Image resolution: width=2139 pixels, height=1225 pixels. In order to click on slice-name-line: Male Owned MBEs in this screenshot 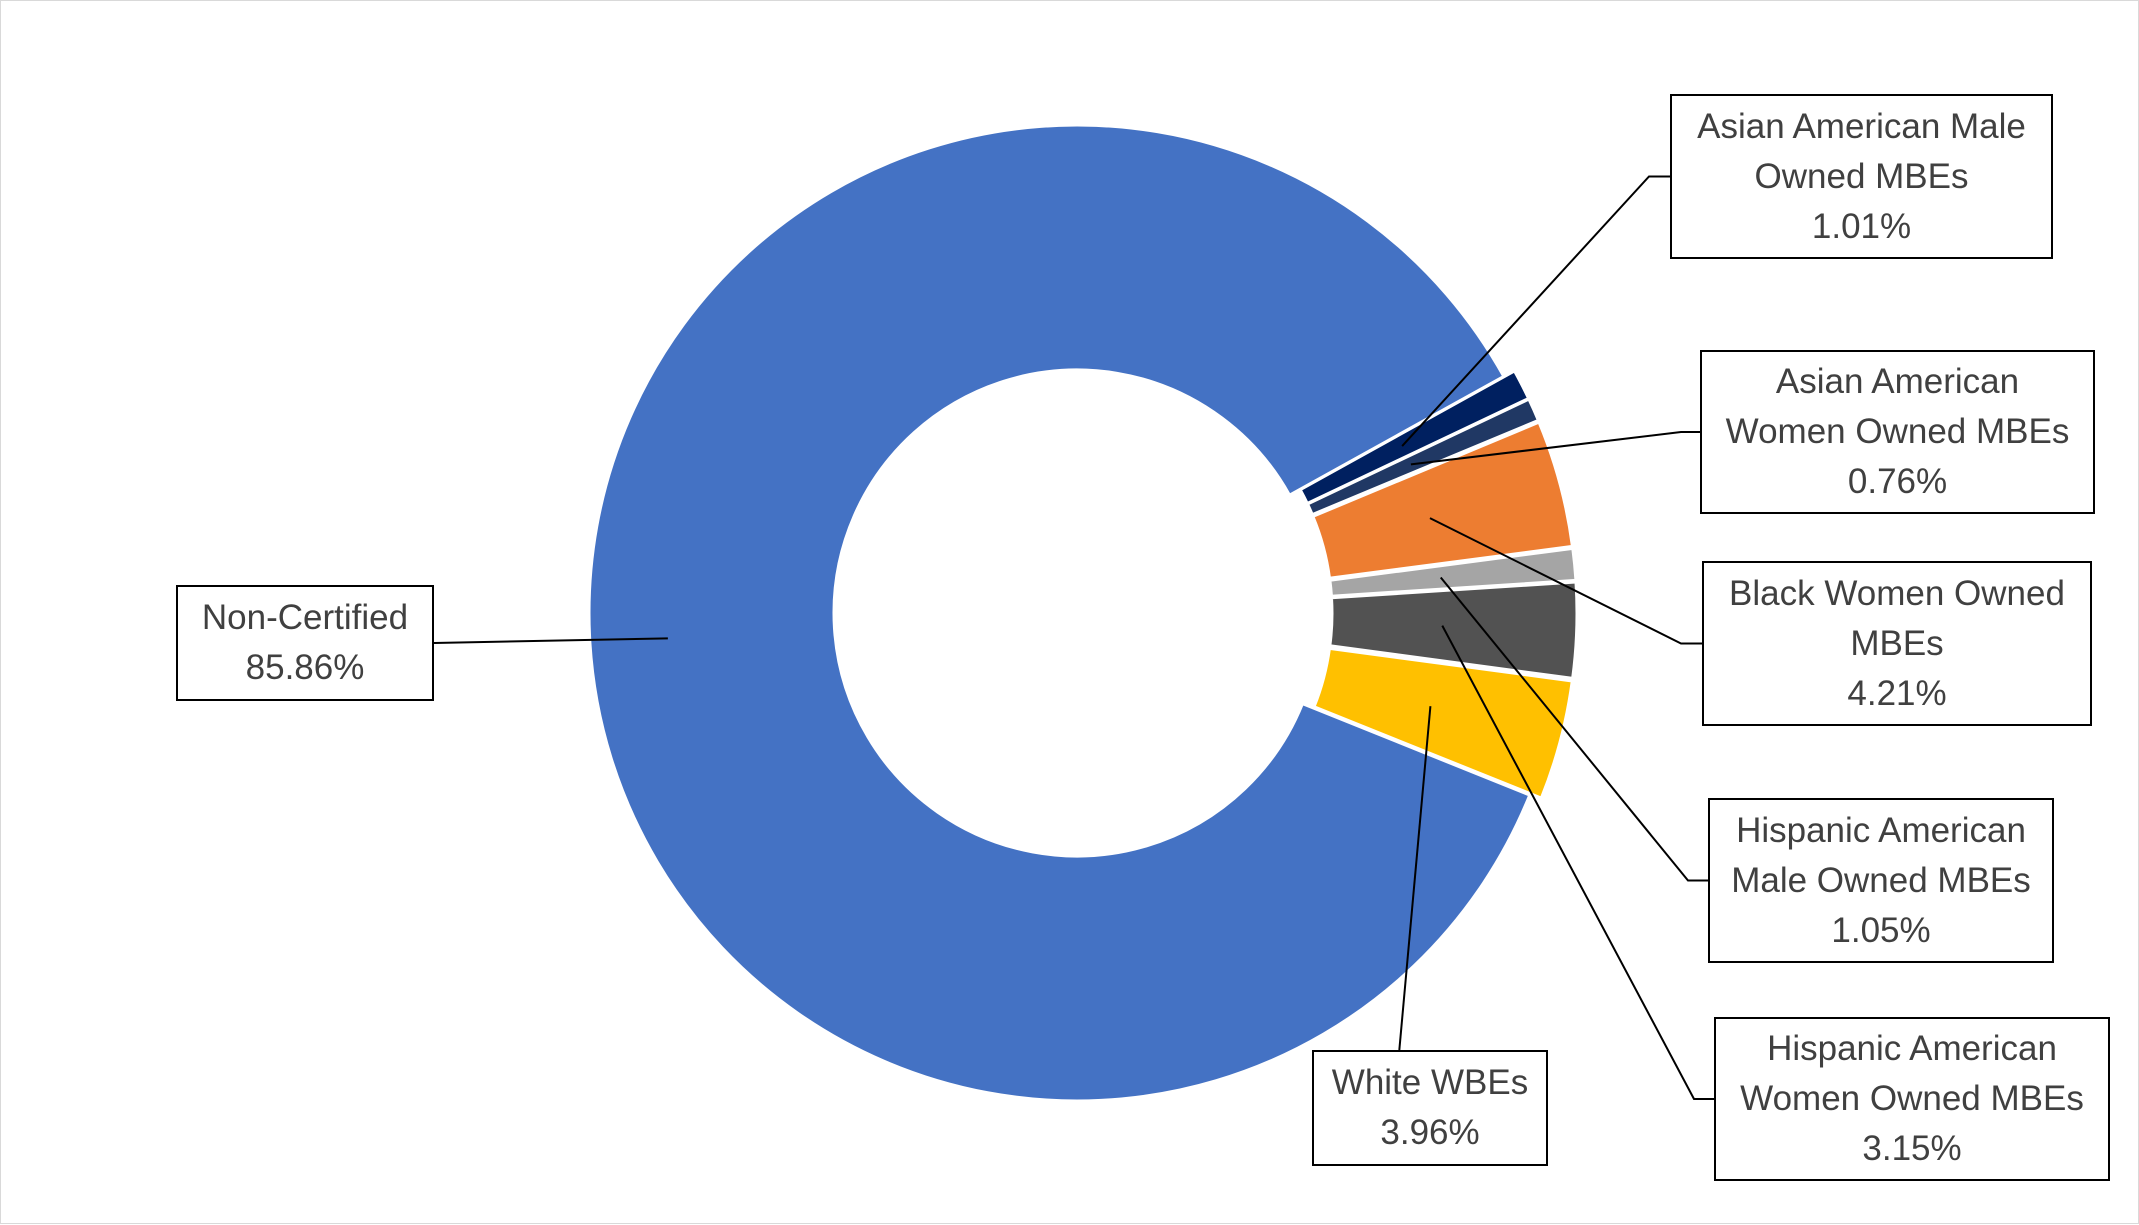, I will do `click(1881, 880)`.